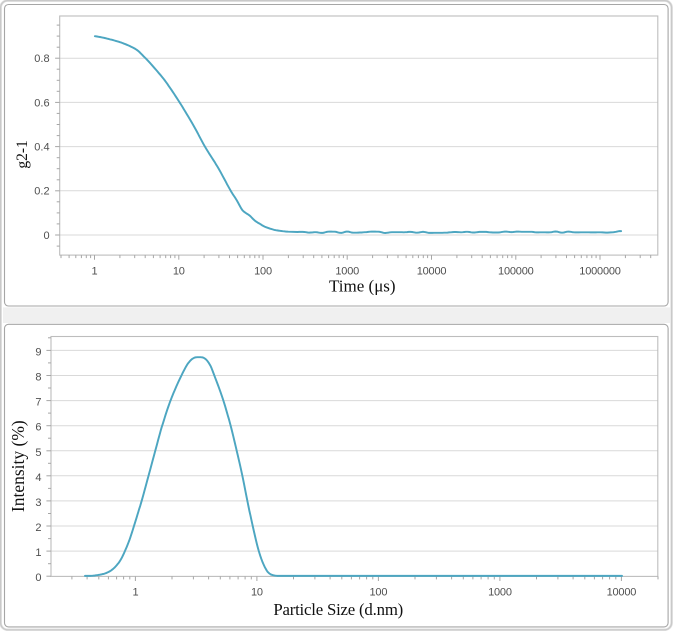 This screenshot has width=673, height=631. Describe the element at coordinates (18, 466) in the screenshot. I see `svg-text: Intensity (%)` at that location.